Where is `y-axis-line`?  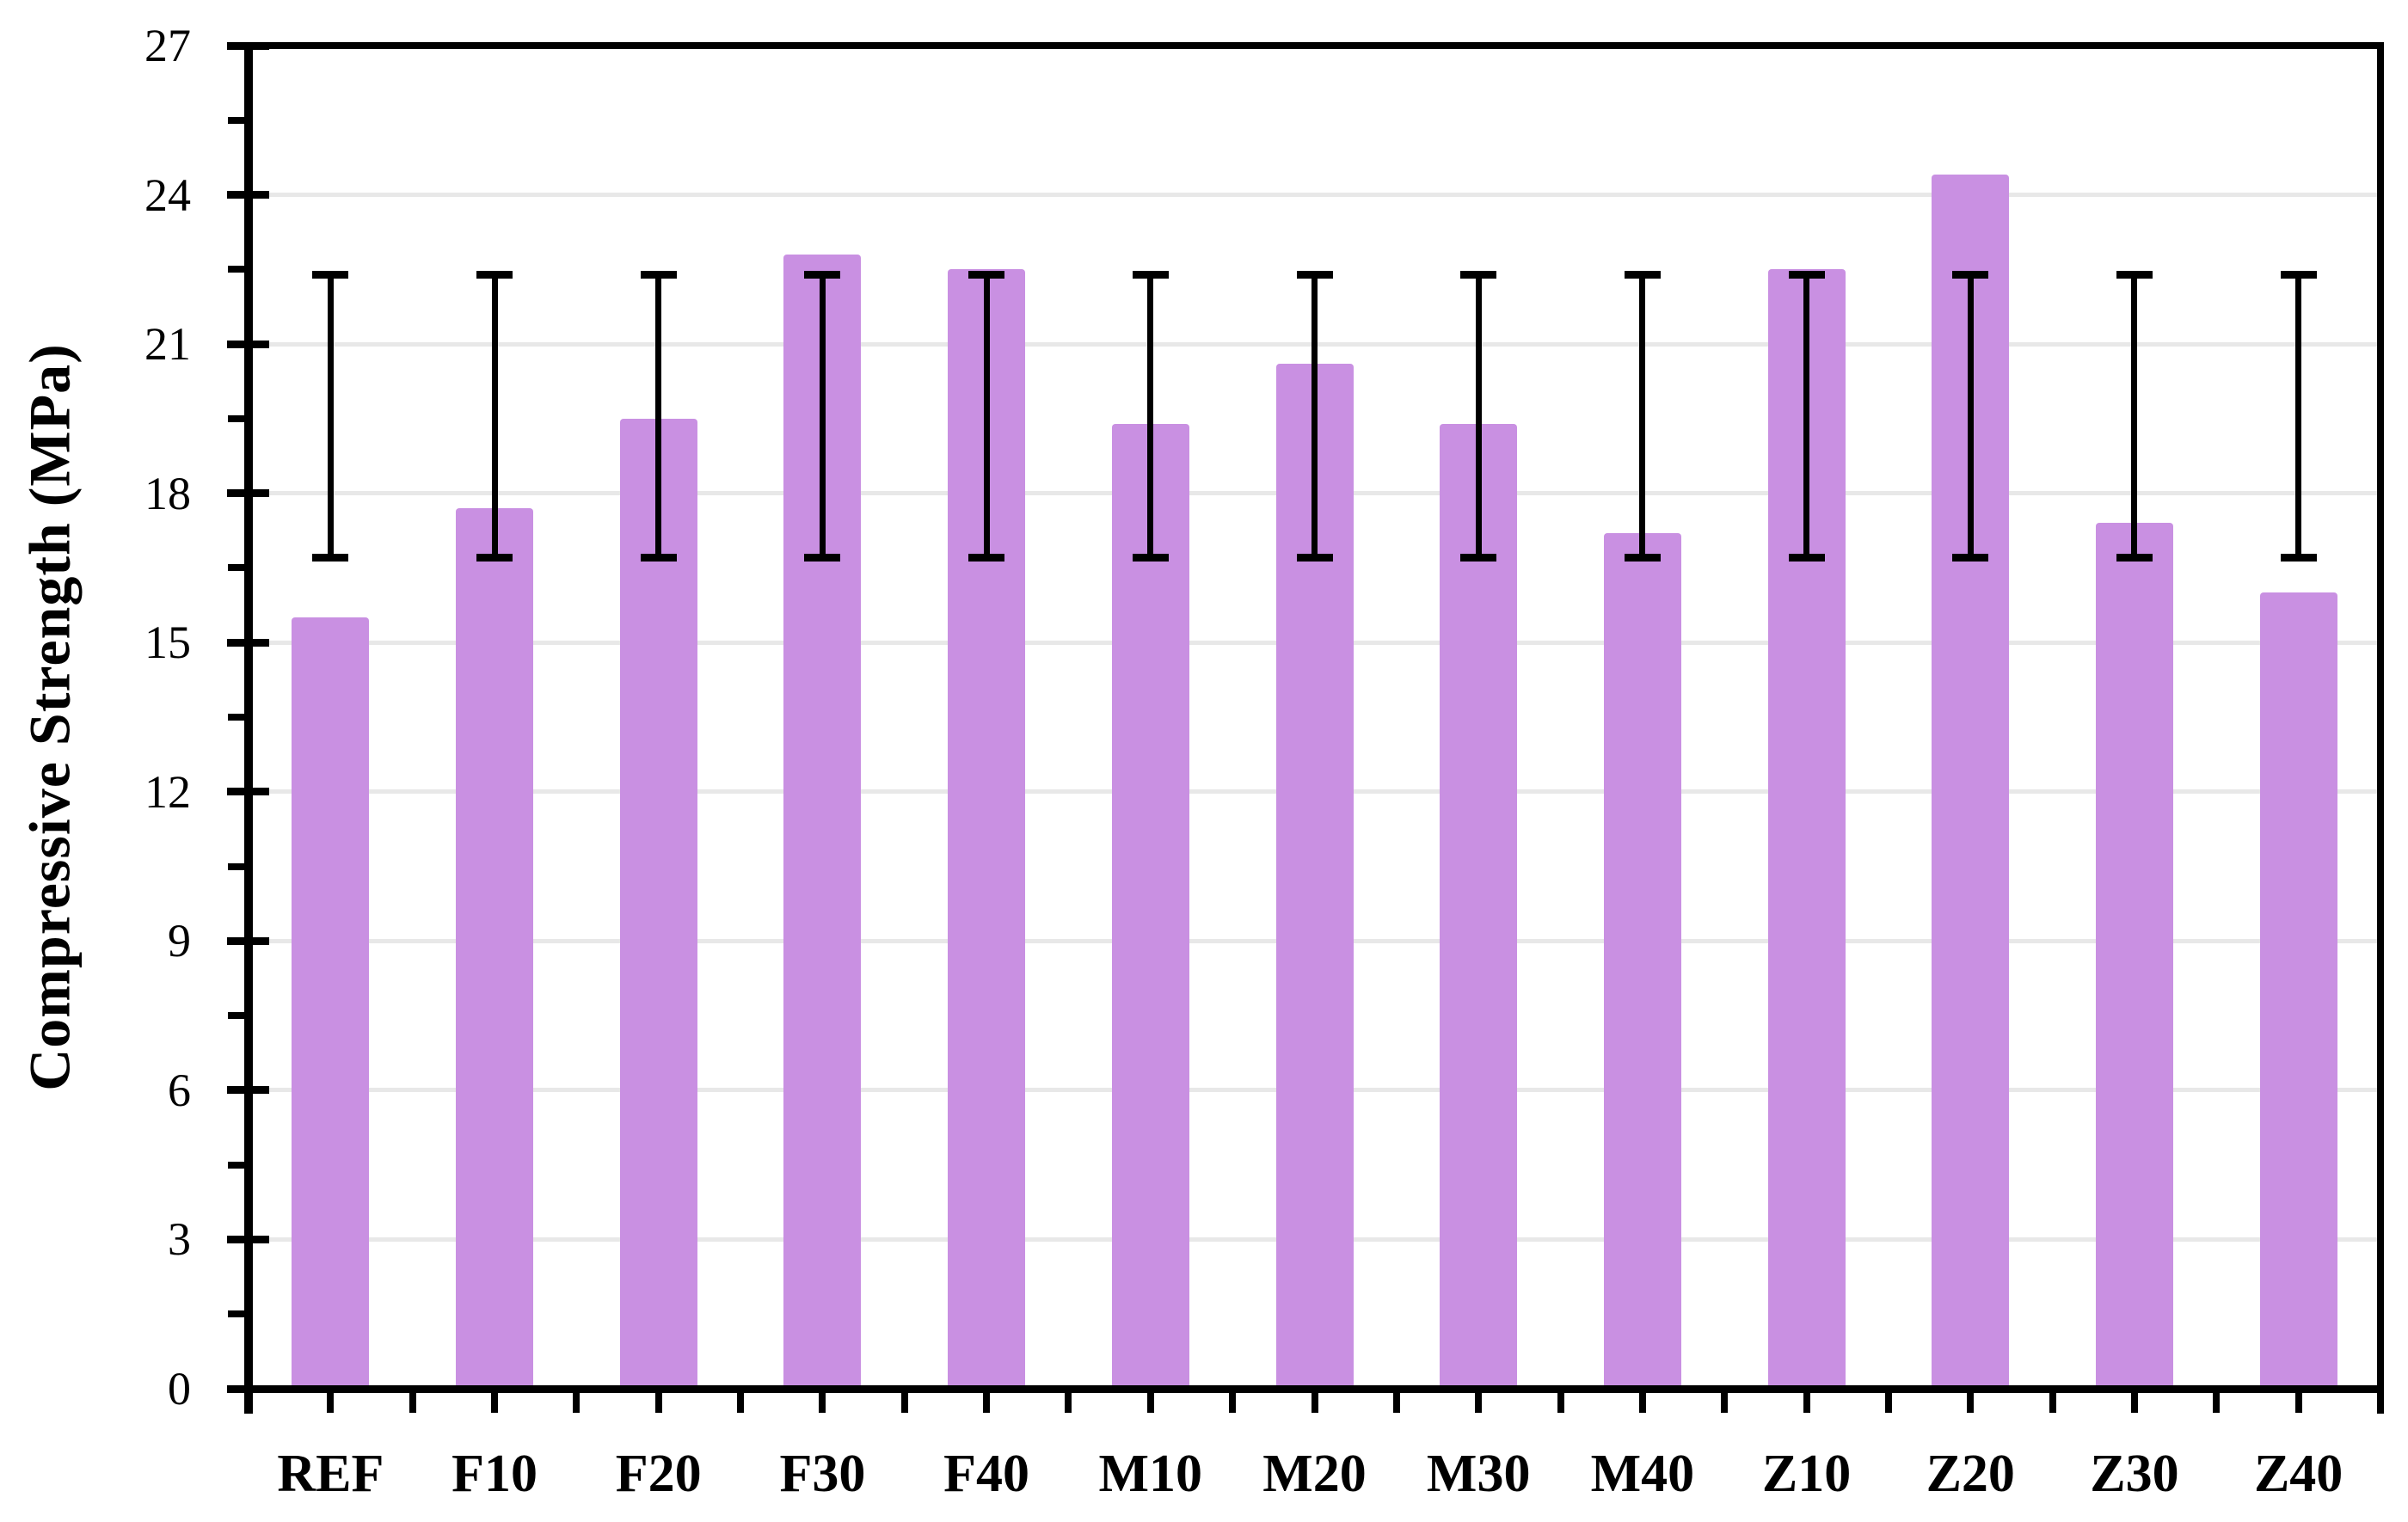
y-axis-line is located at coordinates (248, 730).